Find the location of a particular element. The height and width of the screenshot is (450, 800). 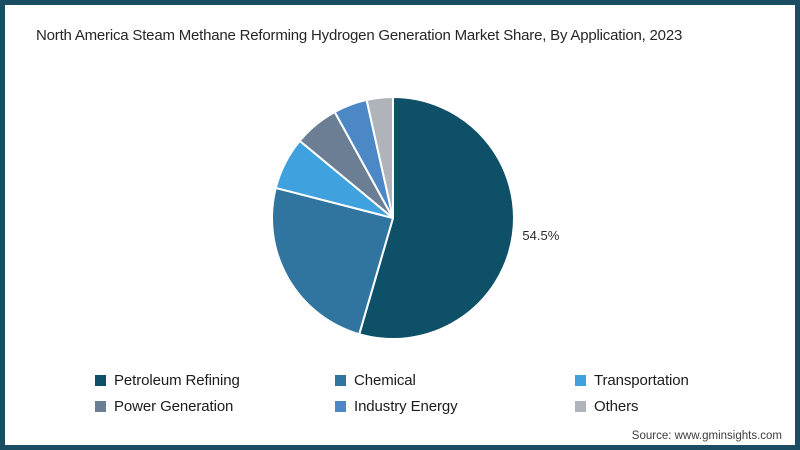

pie-slice-petroleum-refining is located at coordinates (436, 218).